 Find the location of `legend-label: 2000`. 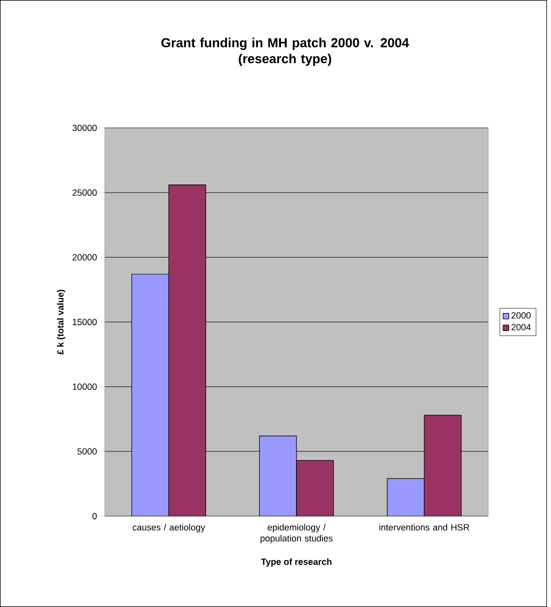

legend-label: 2000 is located at coordinates (520, 315).